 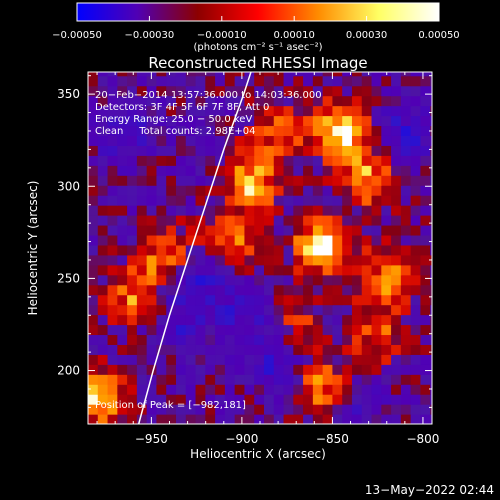 I want to click on x-tick-label: −900, so click(x=241, y=439).